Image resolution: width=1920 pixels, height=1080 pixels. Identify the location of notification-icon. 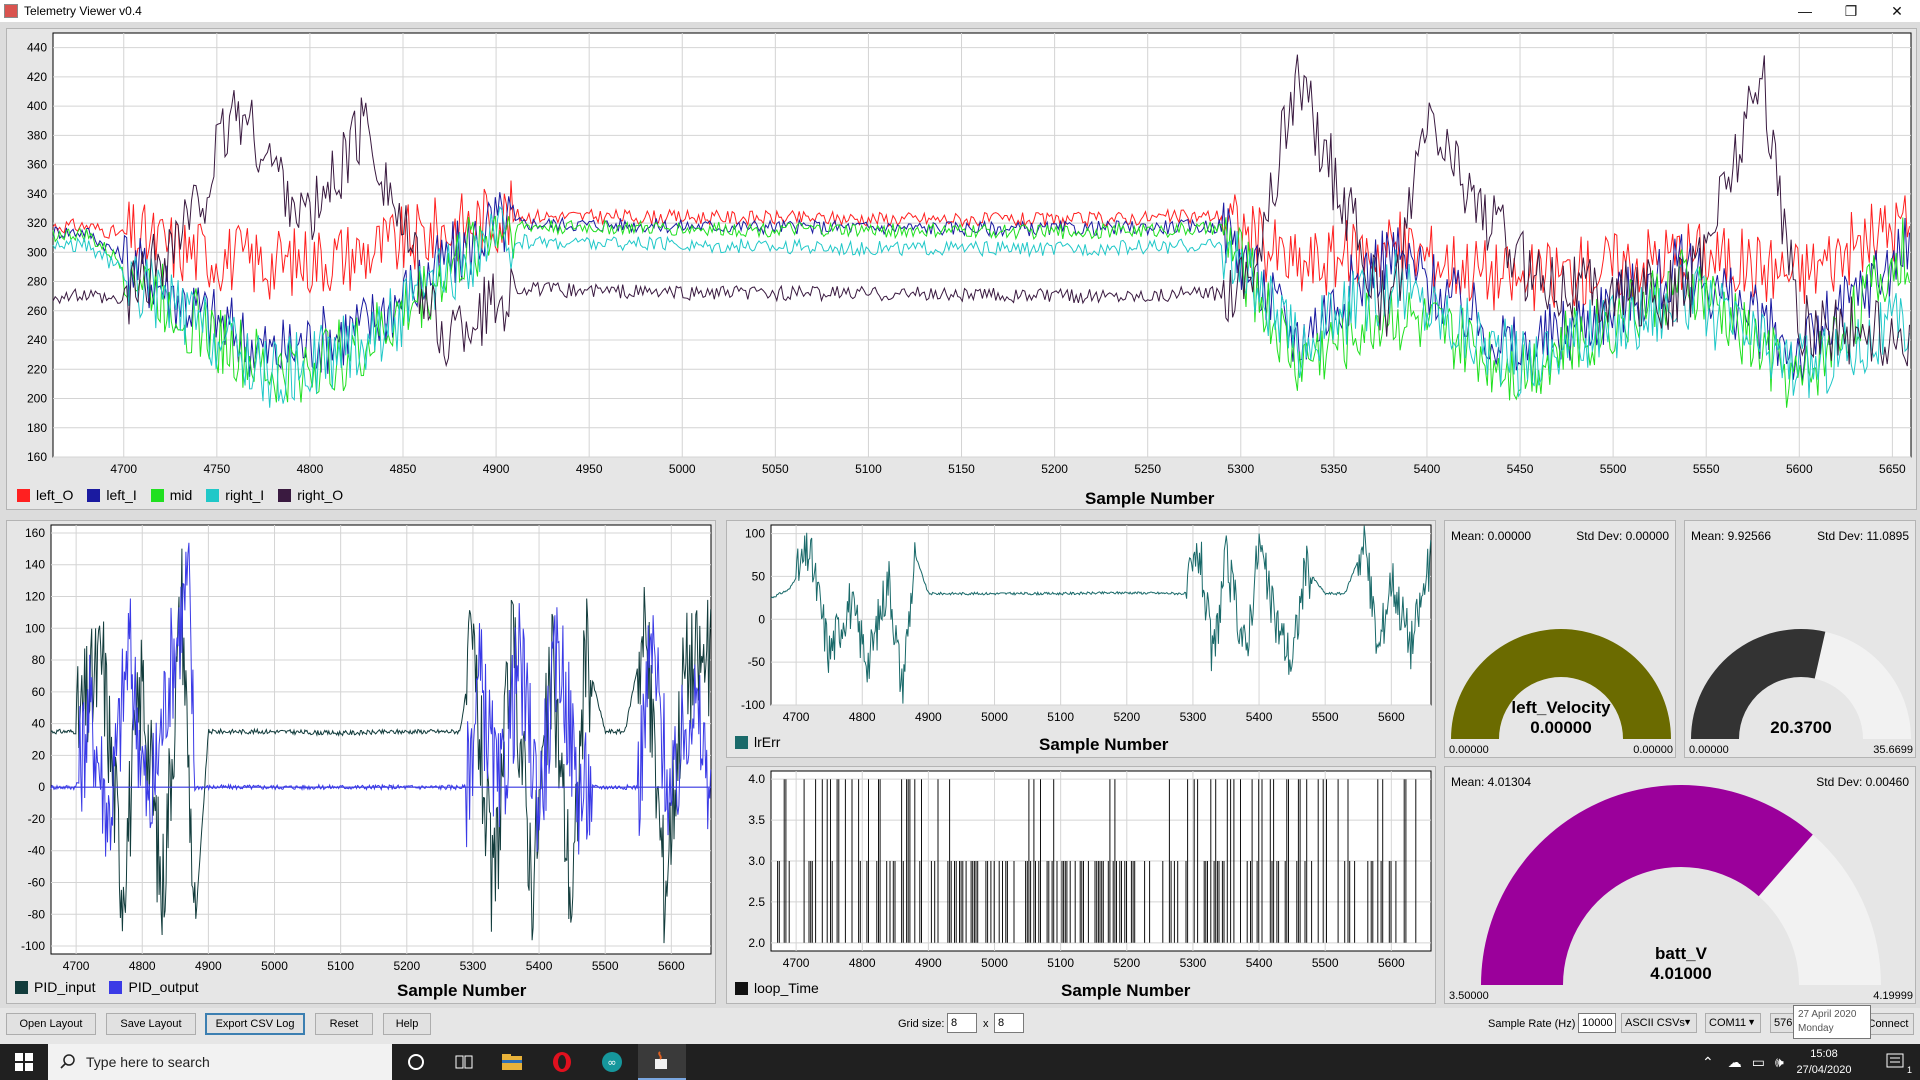
(1896, 1062).